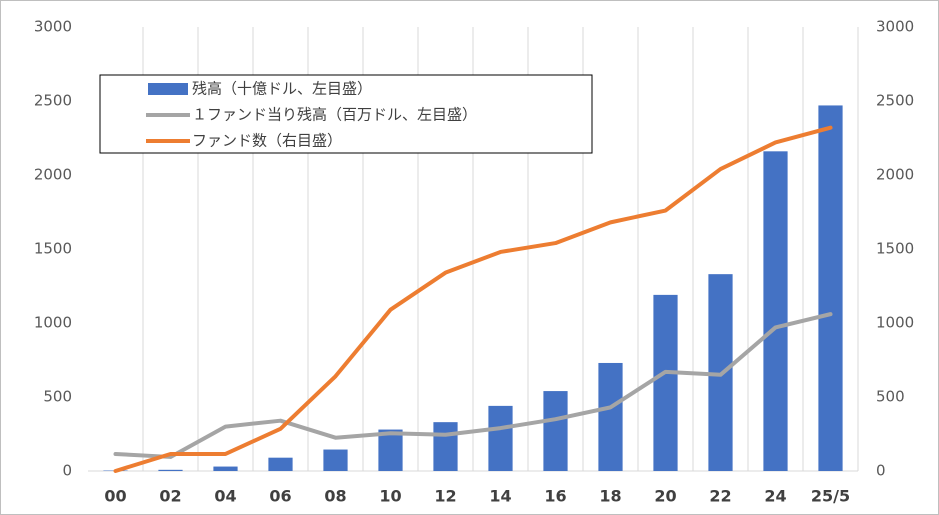 Image resolution: width=939 pixels, height=515 pixels. Describe the element at coordinates (555, 496) in the screenshot. I see `x-tick-label: 16` at that location.